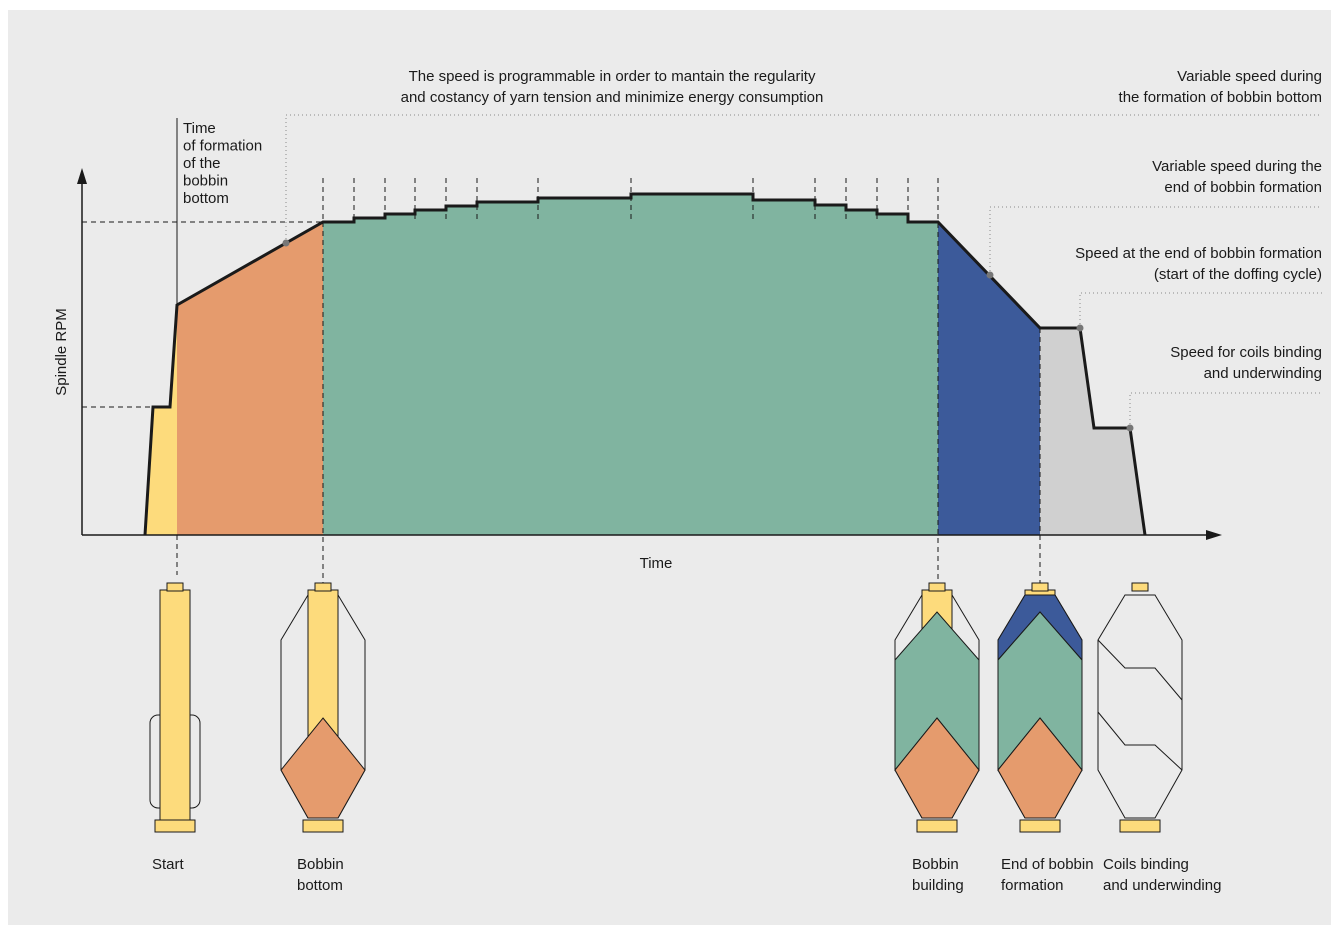 The width and height of the screenshot is (1331, 933). What do you see at coordinates (61, 352) in the screenshot?
I see `y-axis-label: Spindle RPM` at bounding box center [61, 352].